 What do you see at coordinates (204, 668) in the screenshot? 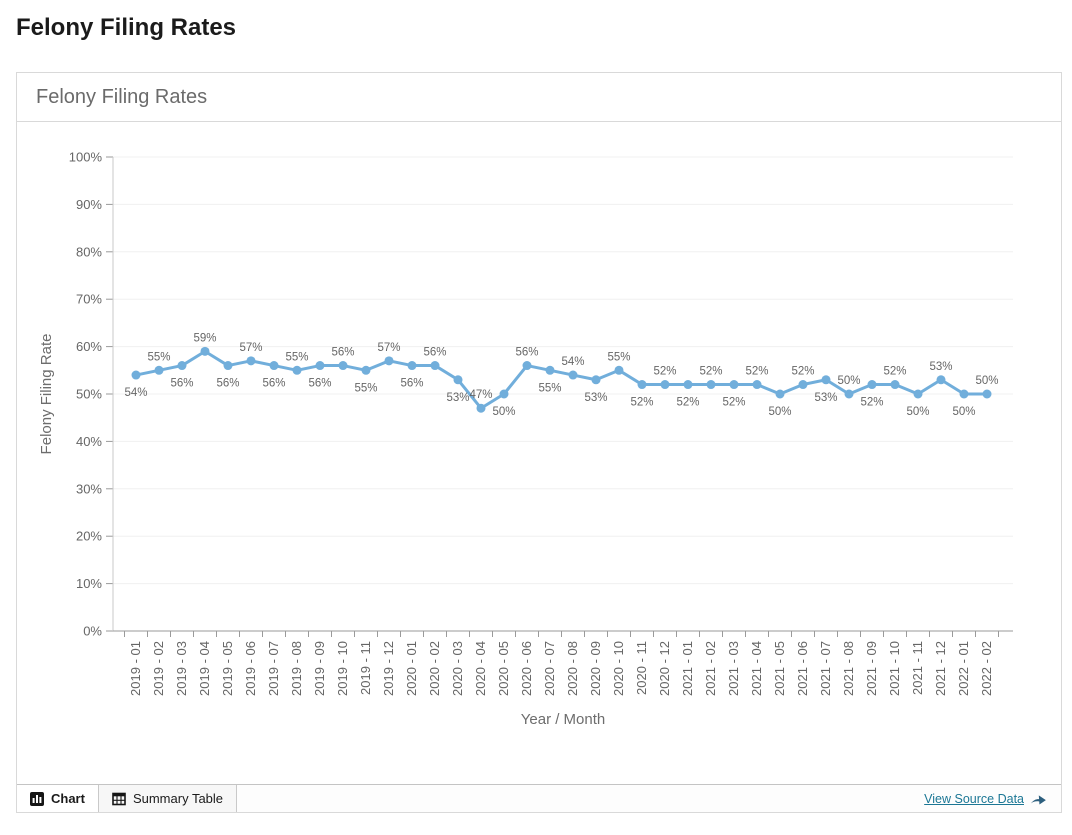
I see `x-tick-label: 2019 - 04` at bounding box center [204, 668].